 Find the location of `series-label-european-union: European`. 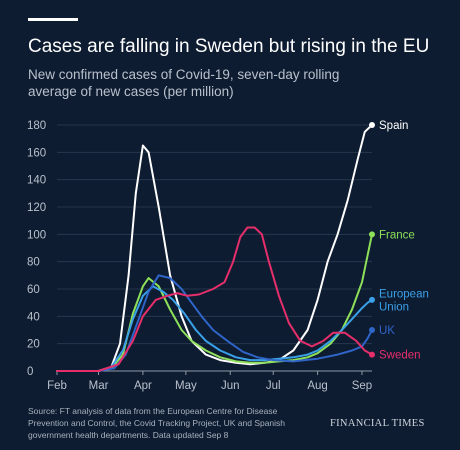

series-label-european-union: European is located at coordinates (404, 294).